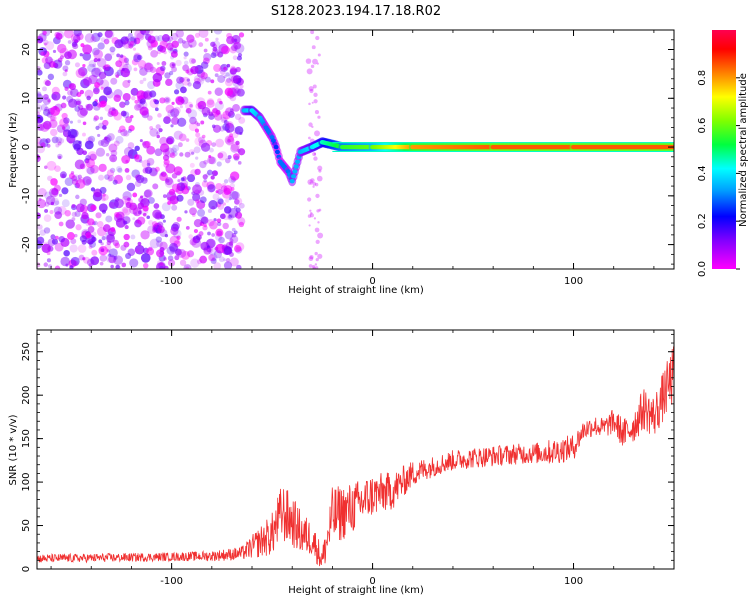 The image size is (750, 600). I want to click on spectrogram-ylabel: Frequency (Hz), so click(13, 150).